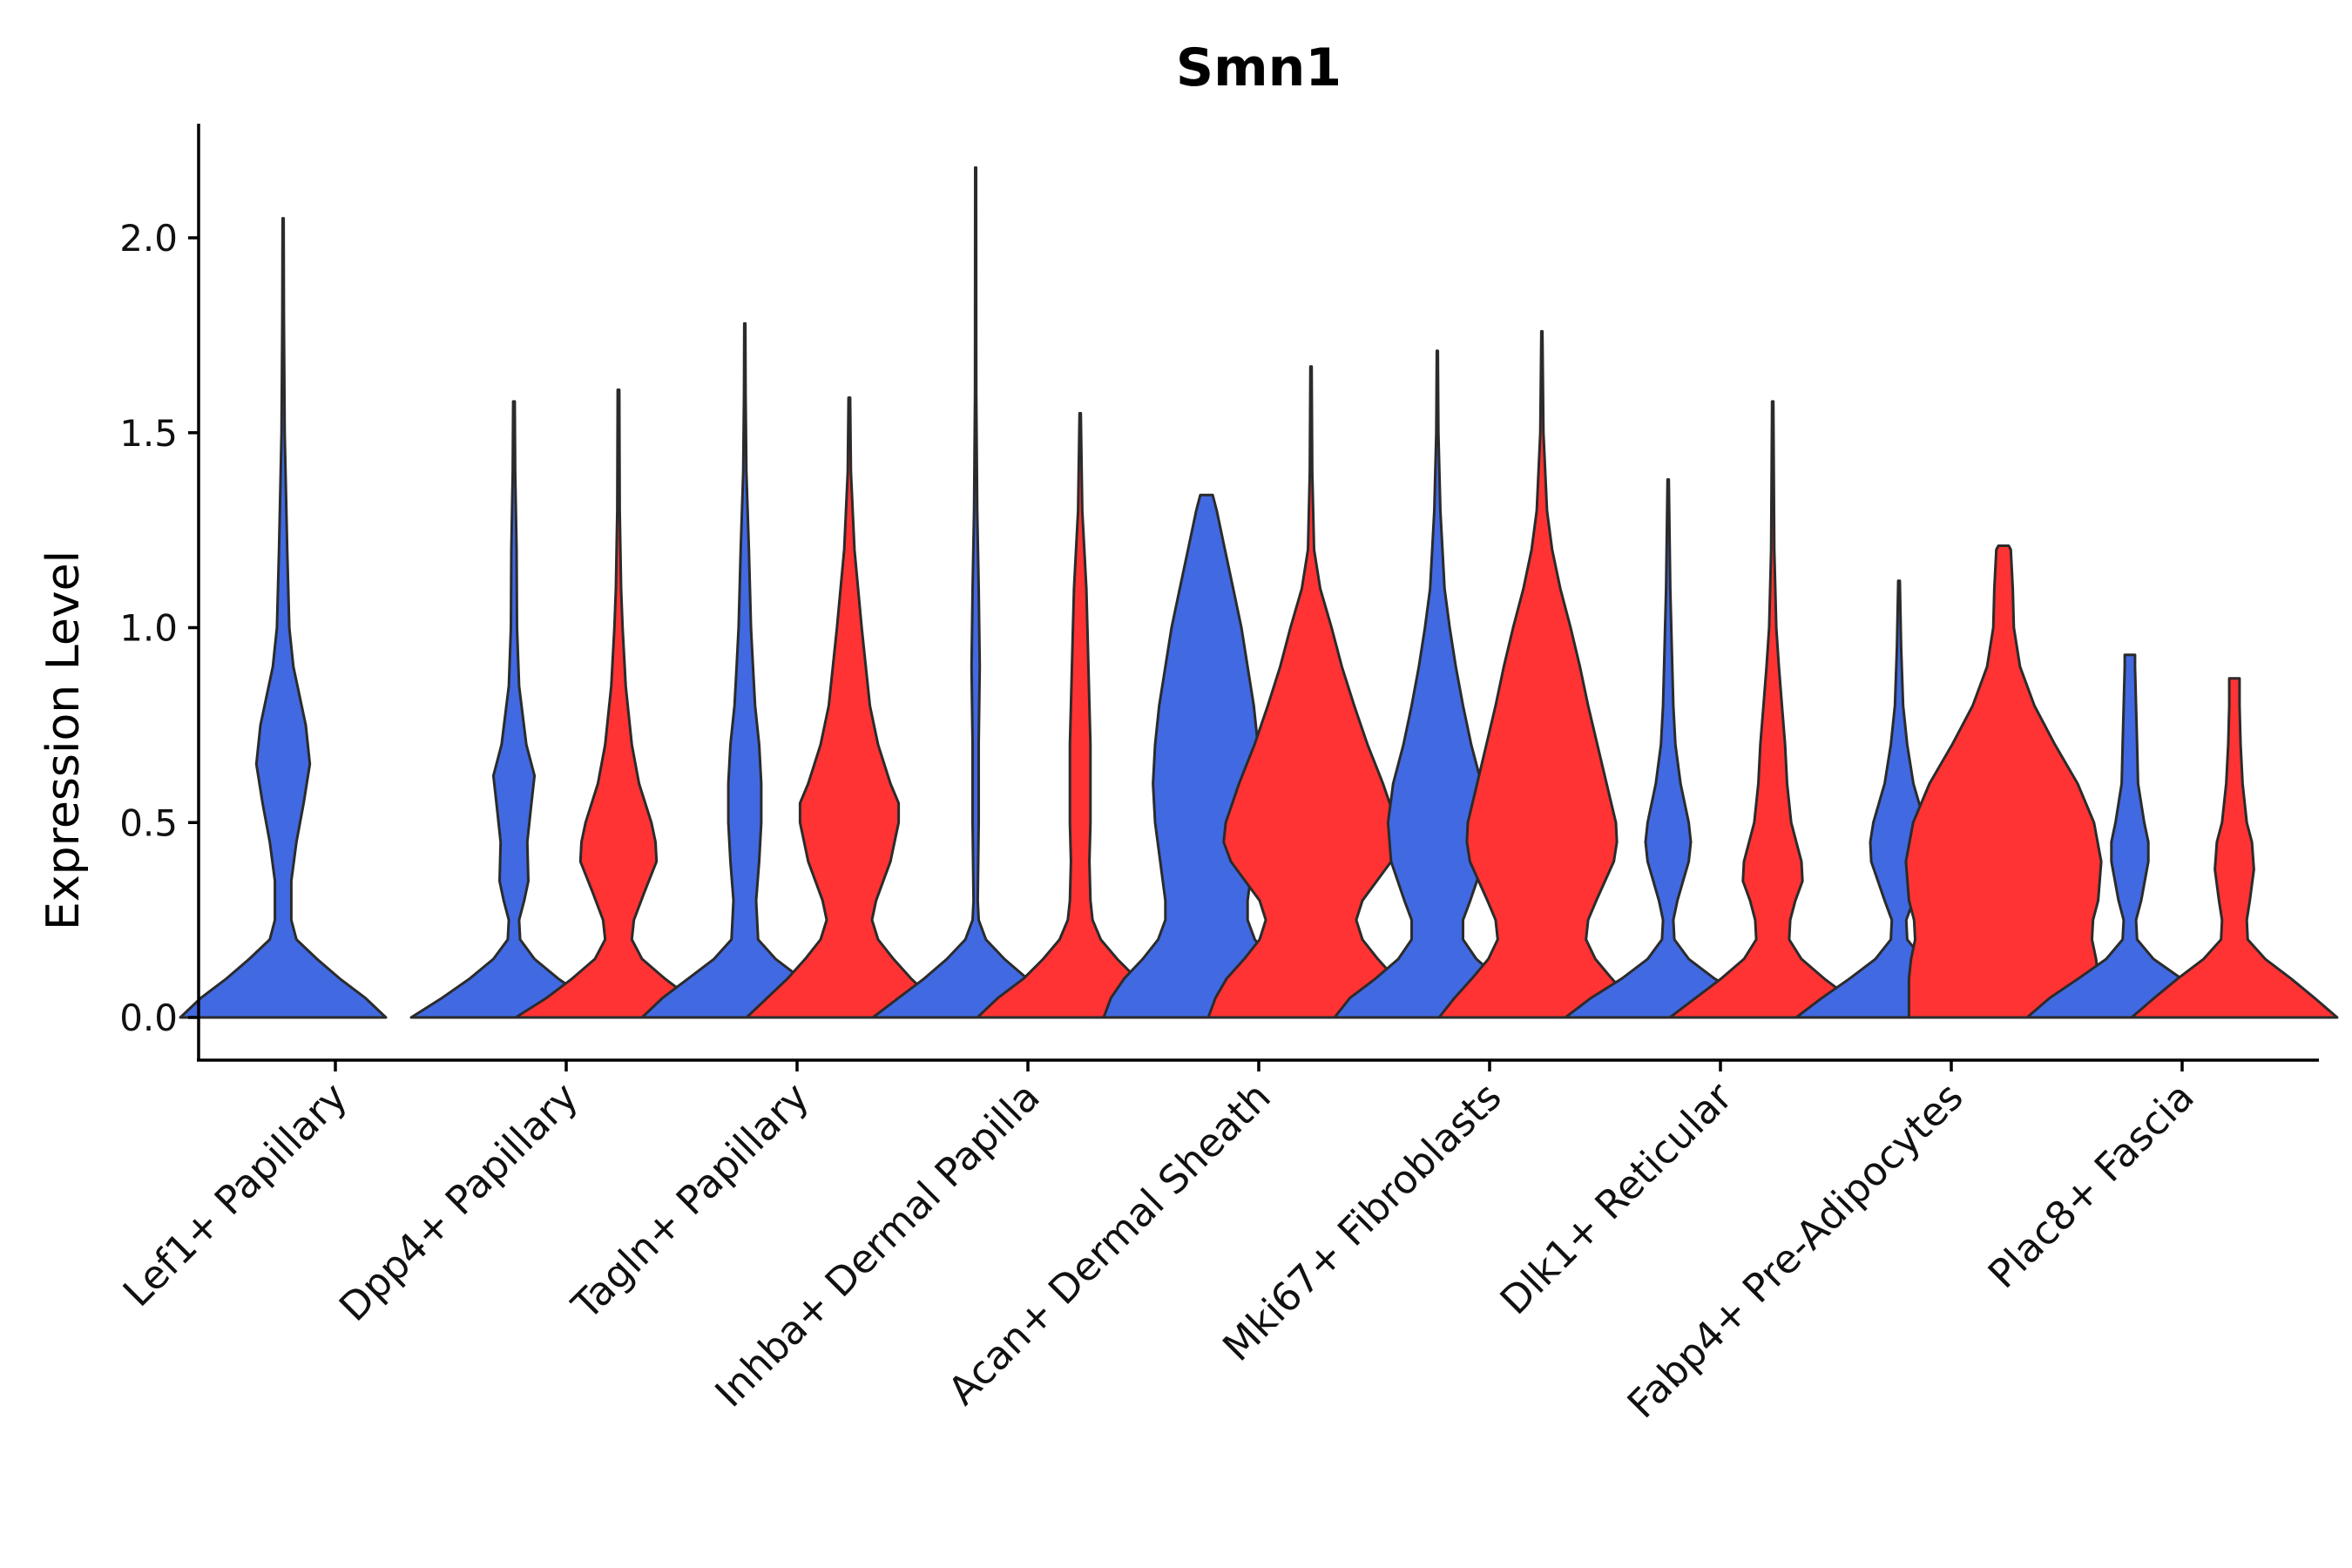  I want to click on x-tick-label: Tagln+ Papillary, so click(690, 1201).